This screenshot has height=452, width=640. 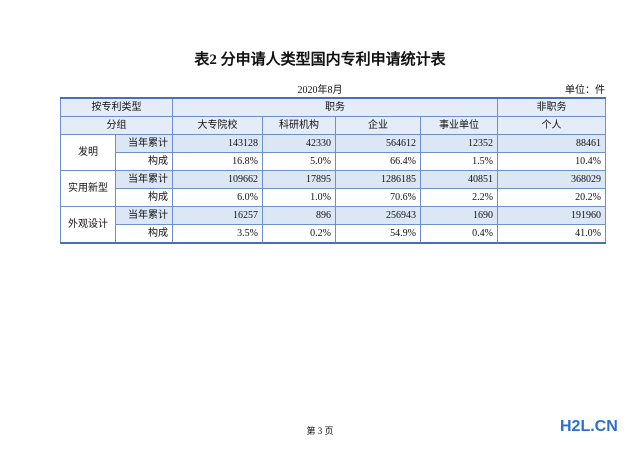 I want to click on column-header: 个人, so click(x=551, y=125).